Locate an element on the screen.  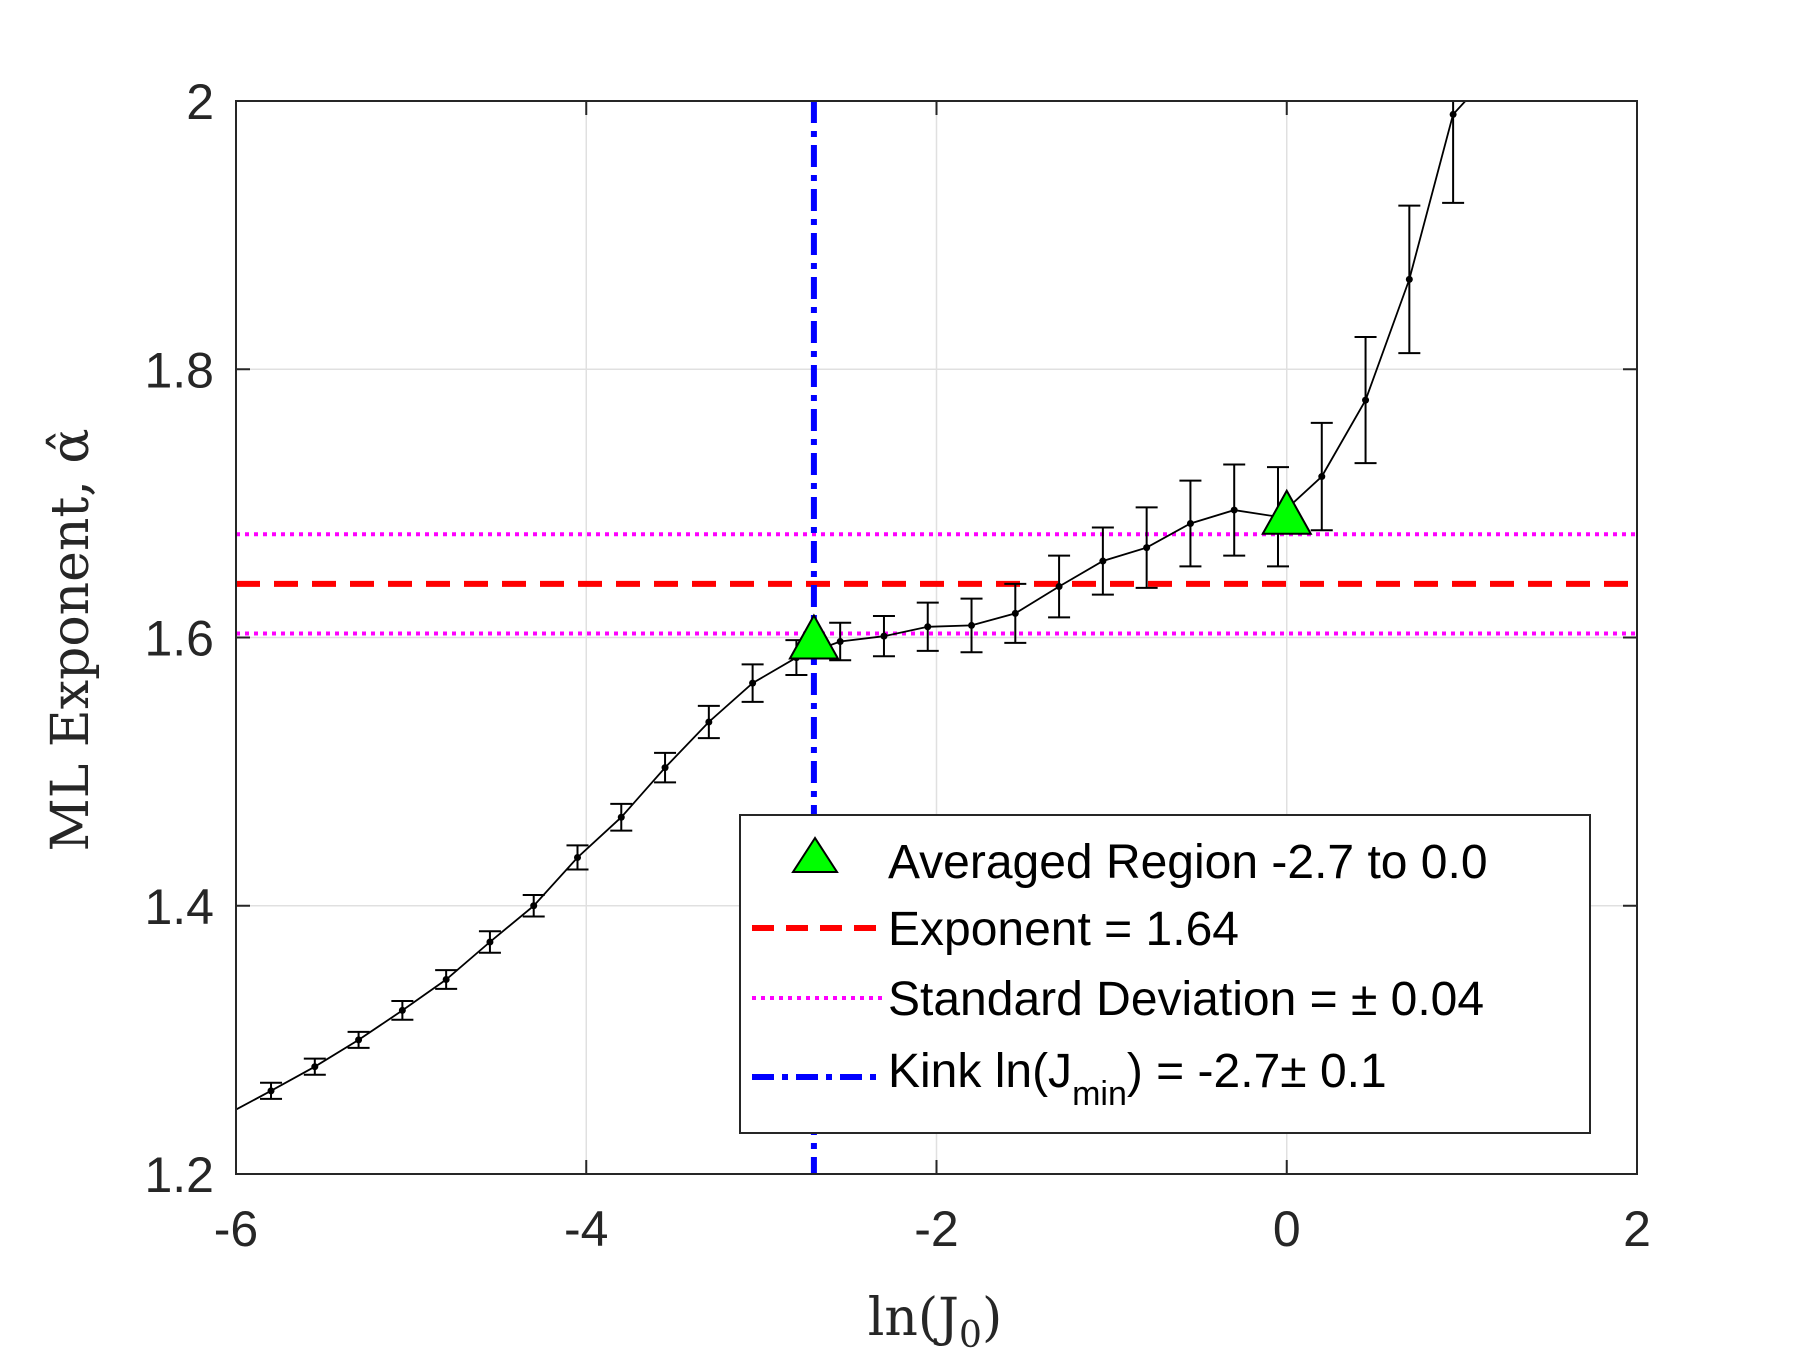
legend-box is located at coordinates (1165, 974).